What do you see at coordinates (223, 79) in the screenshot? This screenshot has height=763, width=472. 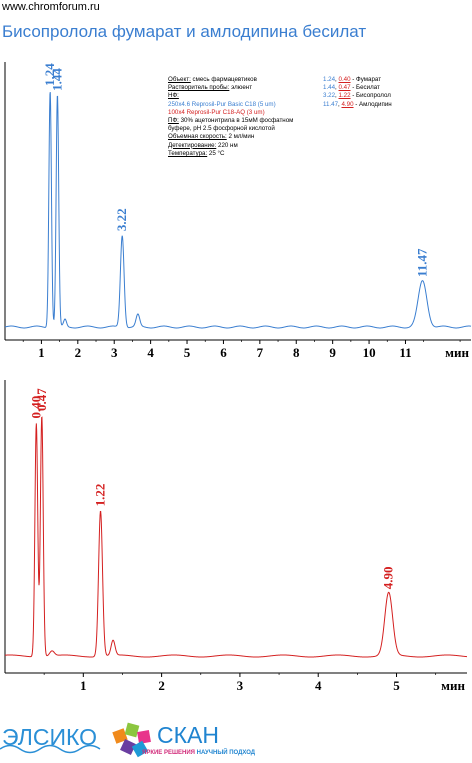 I see `object-value: смесь фармацевтиков` at bounding box center [223, 79].